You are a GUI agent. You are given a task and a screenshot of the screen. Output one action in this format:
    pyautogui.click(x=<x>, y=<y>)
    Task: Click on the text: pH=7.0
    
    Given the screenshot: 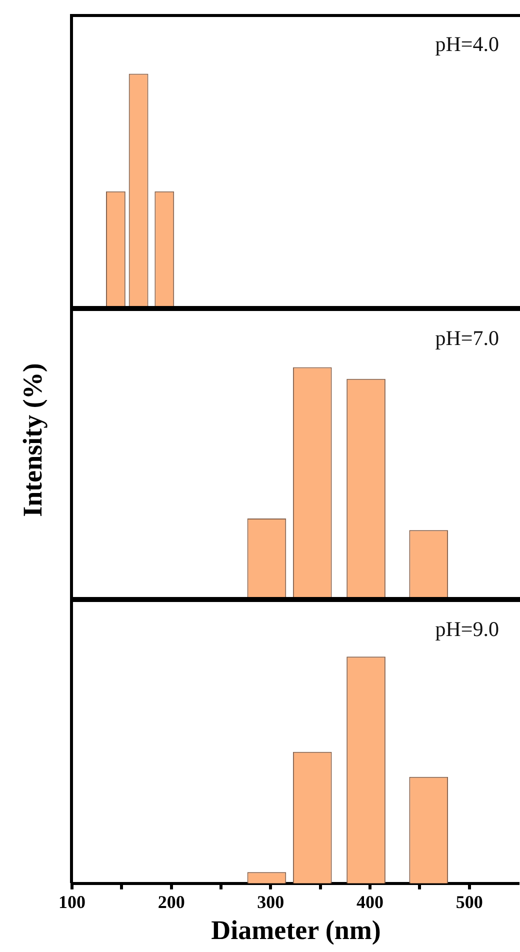 What is the action you would take?
    pyautogui.click(x=467, y=338)
    